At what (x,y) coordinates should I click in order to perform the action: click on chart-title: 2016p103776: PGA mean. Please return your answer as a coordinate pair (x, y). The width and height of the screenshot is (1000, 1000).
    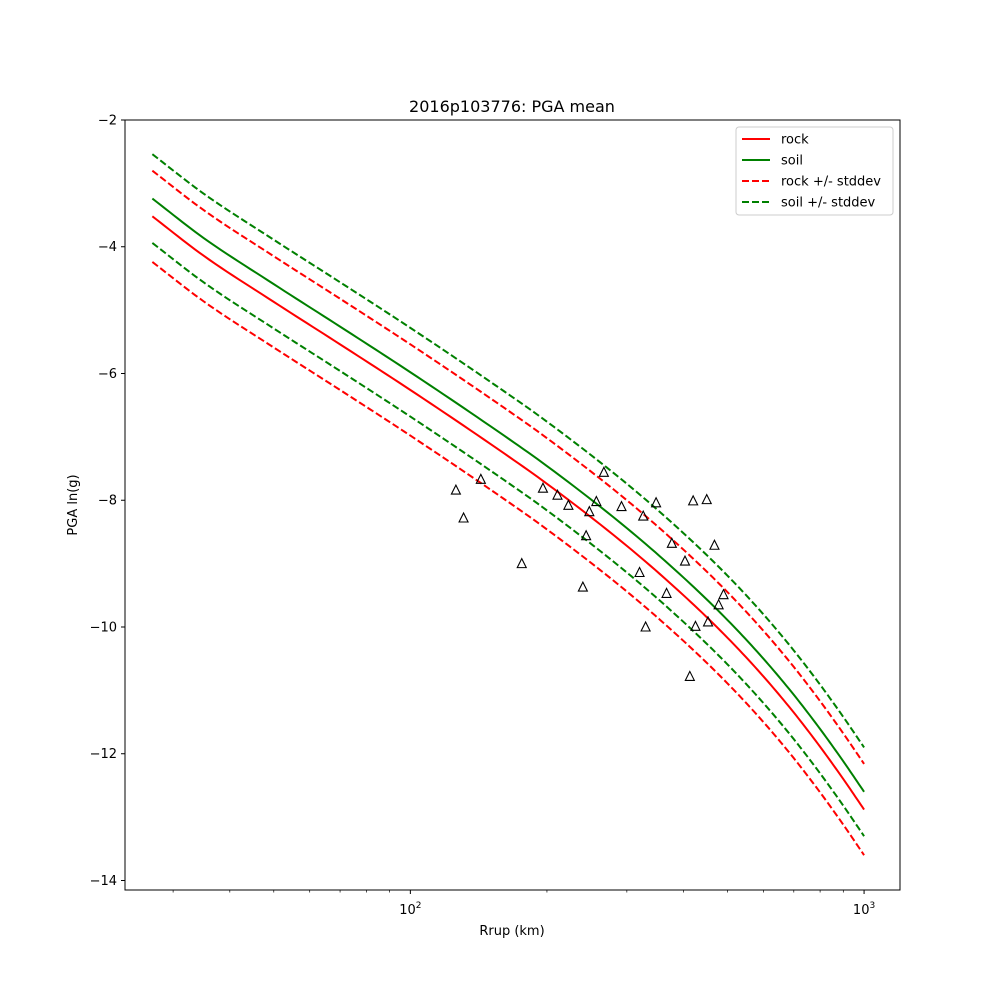
    Looking at the image, I should click on (512, 106).